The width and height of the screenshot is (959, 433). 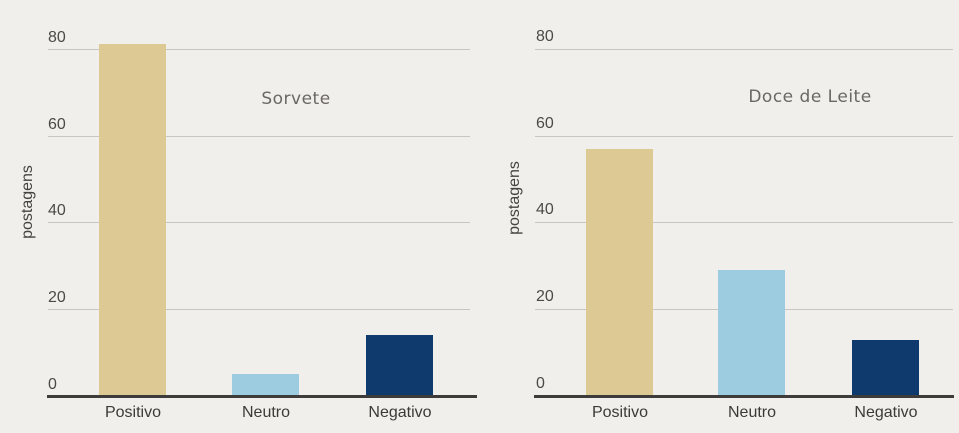 I want to click on y-axis-label: postagens, so click(x=514, y=198).